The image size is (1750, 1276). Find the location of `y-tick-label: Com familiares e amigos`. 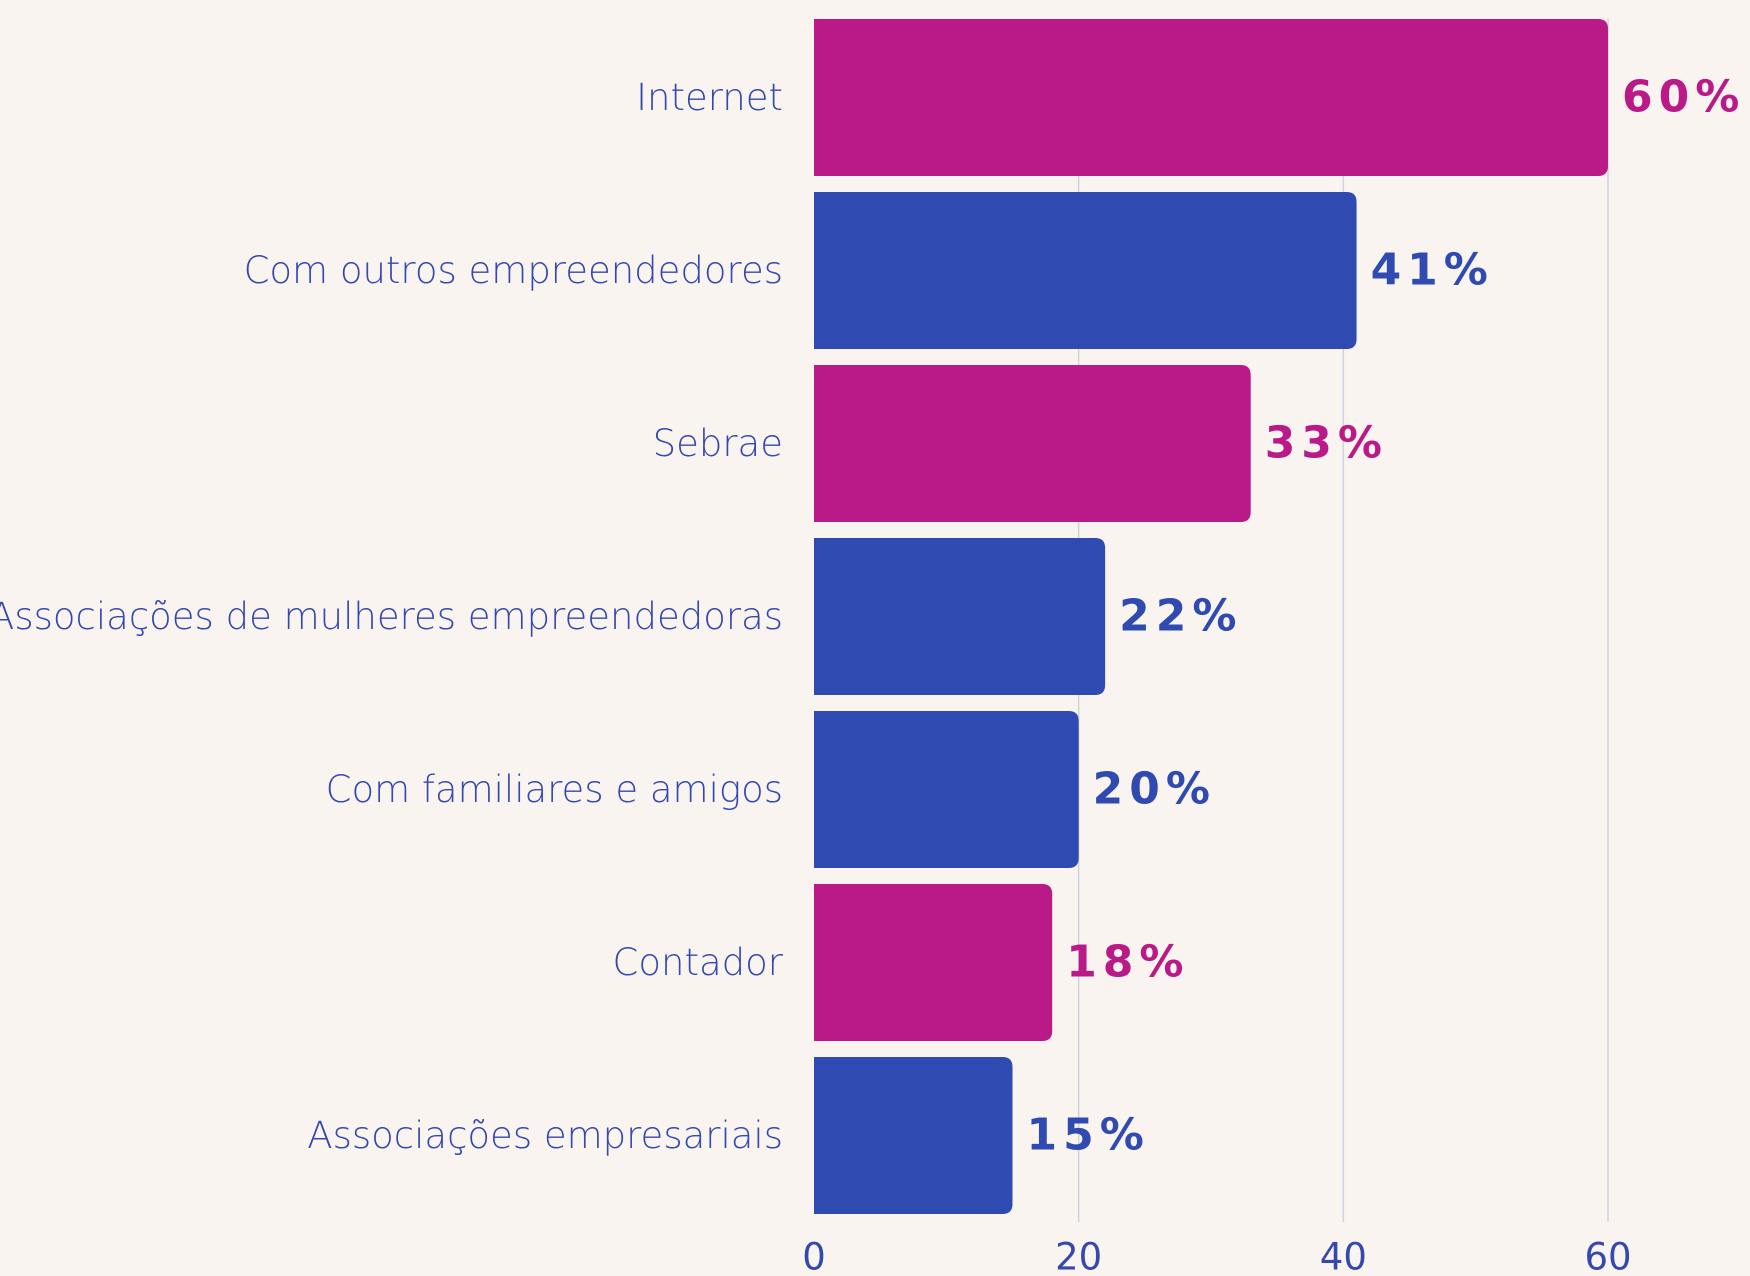

y-tick-label: Com familiares e amigos is located at coordinates (554, 789).